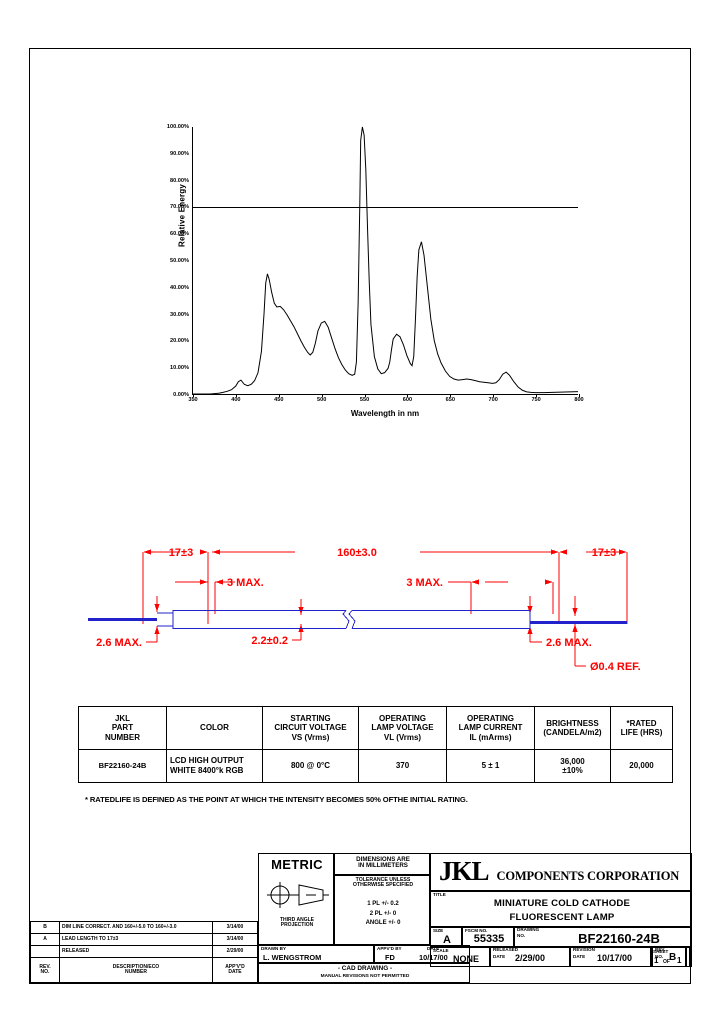 This screenshot has height=1012, width=720. I want to click on drawn-by-value: L. WENGSTROM, so click(292, 957).